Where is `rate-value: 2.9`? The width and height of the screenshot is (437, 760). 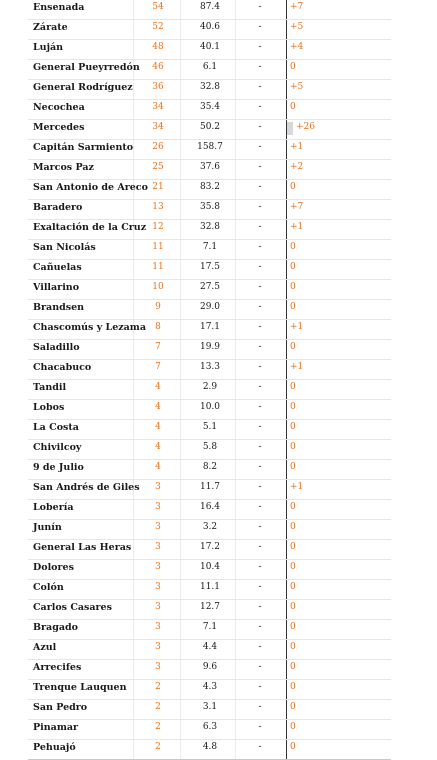 rate-value: 2.9 is located at coordinates (210, 387).